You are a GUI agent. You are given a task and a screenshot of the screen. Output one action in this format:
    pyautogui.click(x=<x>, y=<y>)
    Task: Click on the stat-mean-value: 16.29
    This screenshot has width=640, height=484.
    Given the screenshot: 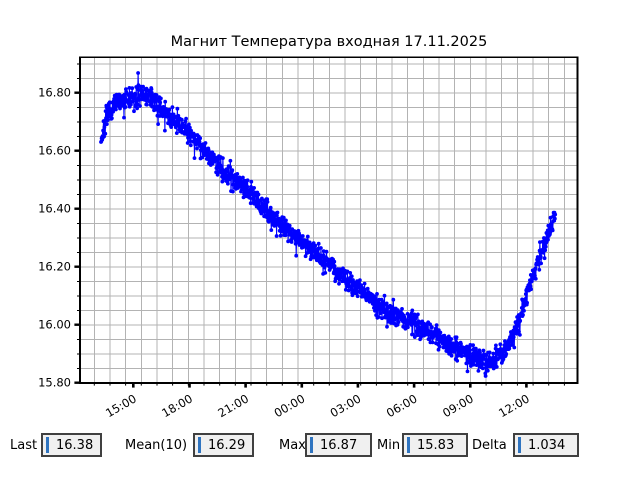 What is the action you would take?
    pyautogui.click(x=227, y=445)
    